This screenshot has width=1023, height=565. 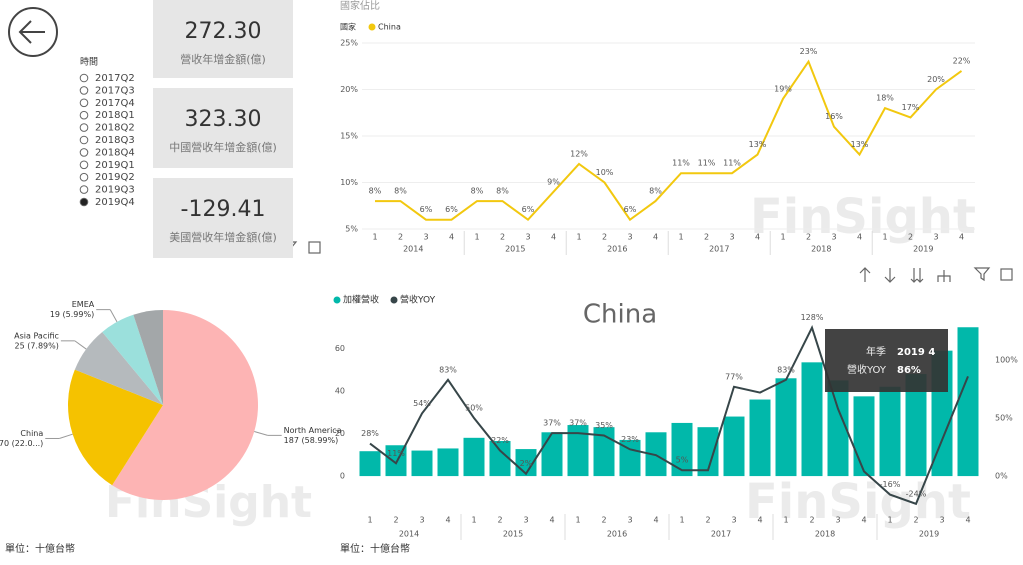 What do you see at coordinates (340, 433) in the screenshot?
I see `y-tick-label: 20` at bounding box center [340, 433].